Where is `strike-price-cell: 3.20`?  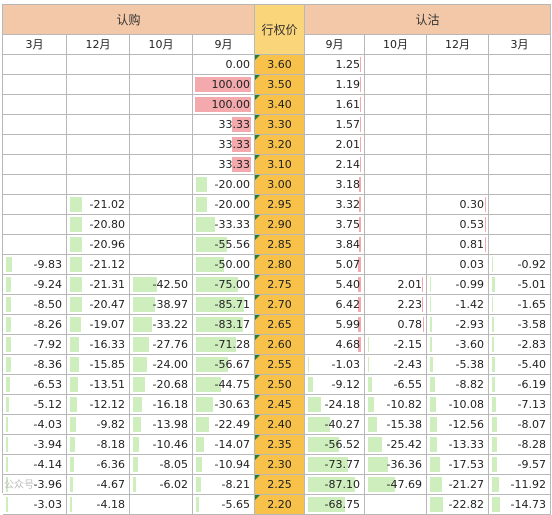 strike-price-cell: 3.20 is located at coordinates (280, 145).